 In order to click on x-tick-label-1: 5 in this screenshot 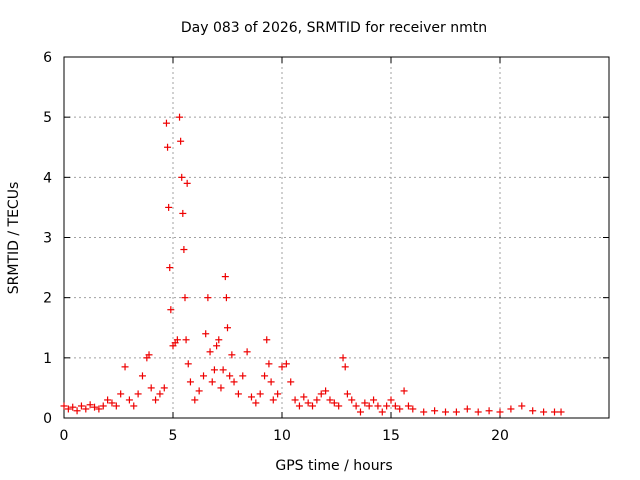, I will do `click(173, 436)`.